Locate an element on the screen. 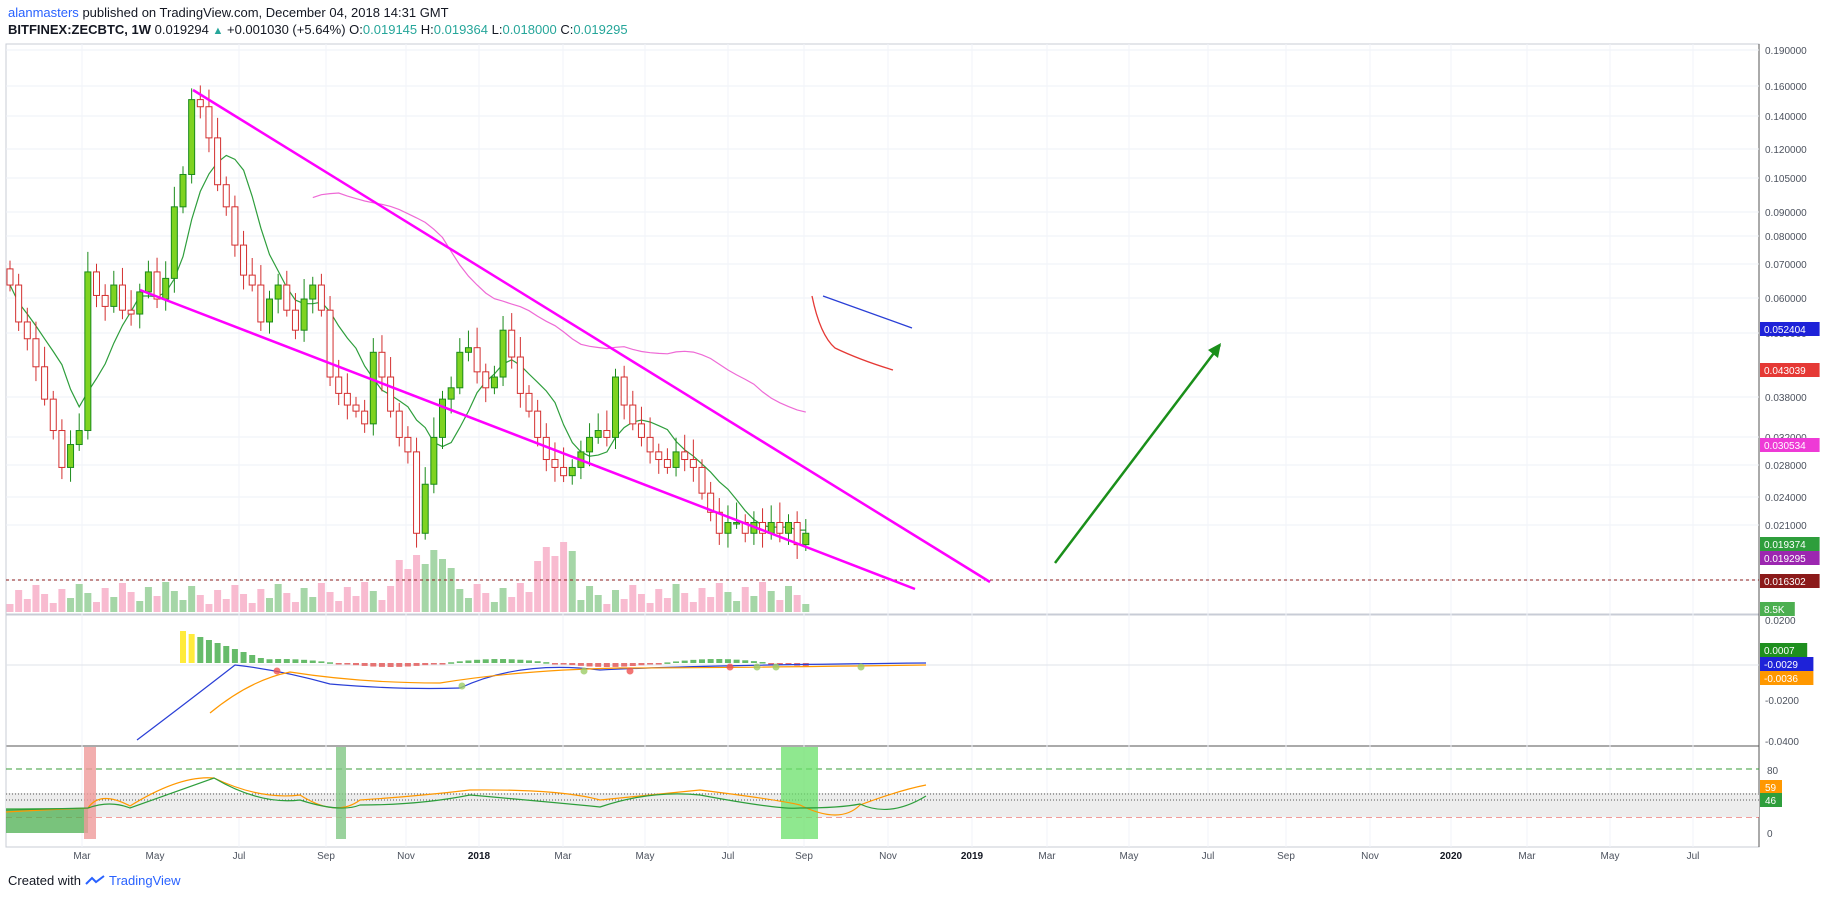 The image size is (1828, 899). high-label: H: is located at coordinates (427, 29).